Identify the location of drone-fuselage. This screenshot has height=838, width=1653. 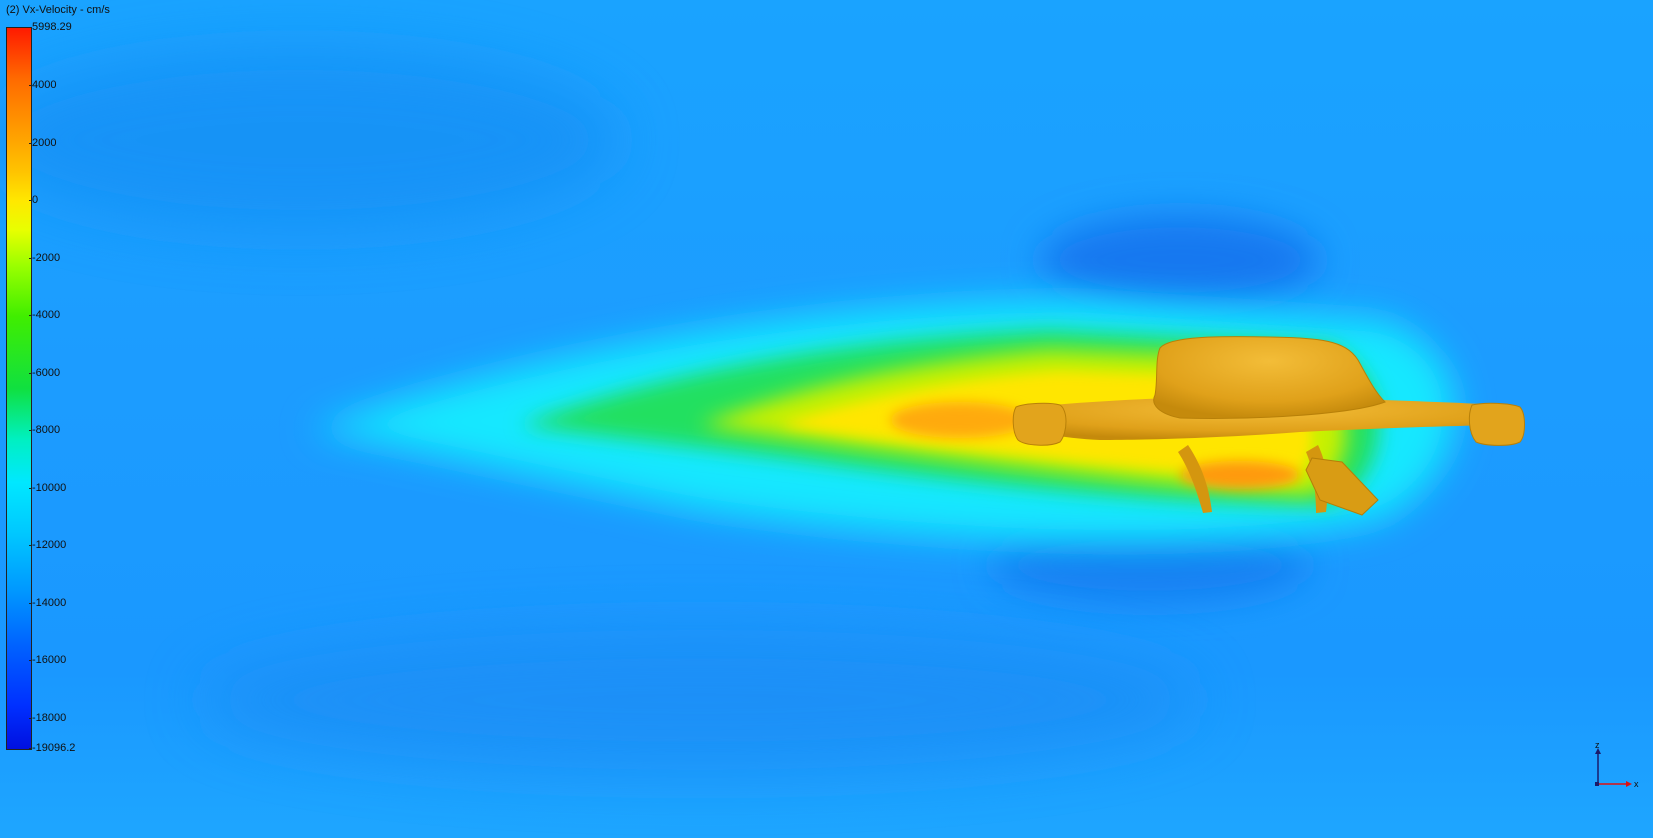
(1269, 377).